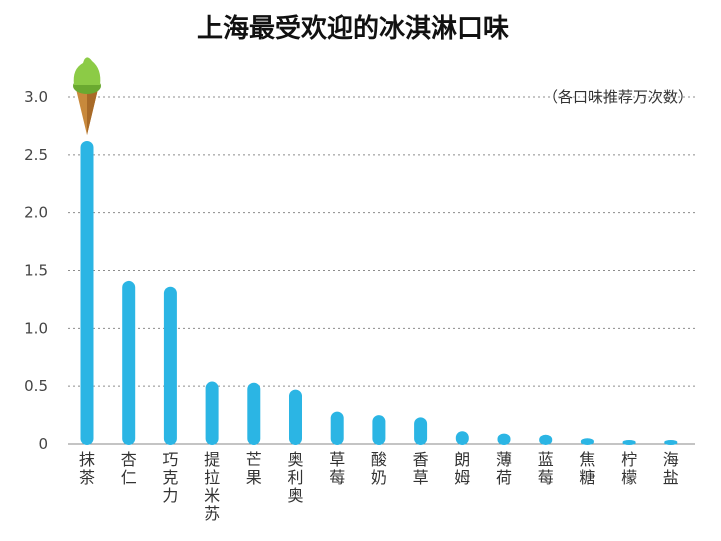  Describe the element at coordinates (629, 468) in the screenshot. I see `x-tick-label: 柠檬` at that location.